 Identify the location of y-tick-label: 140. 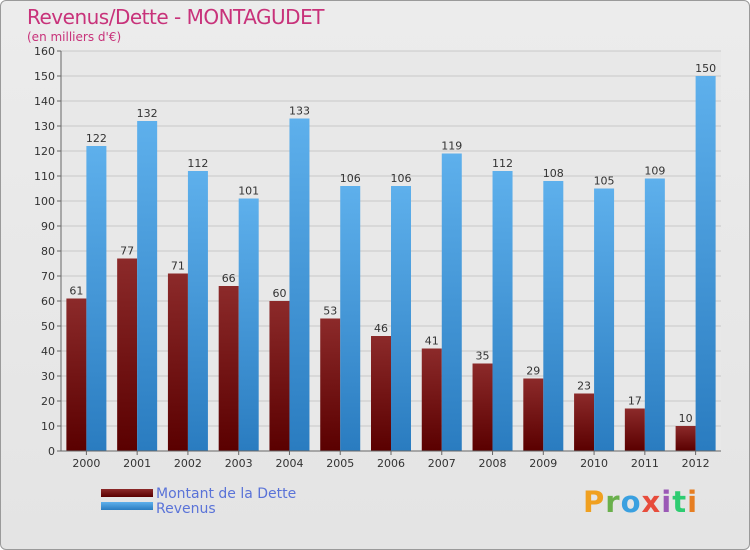
(44, 101).